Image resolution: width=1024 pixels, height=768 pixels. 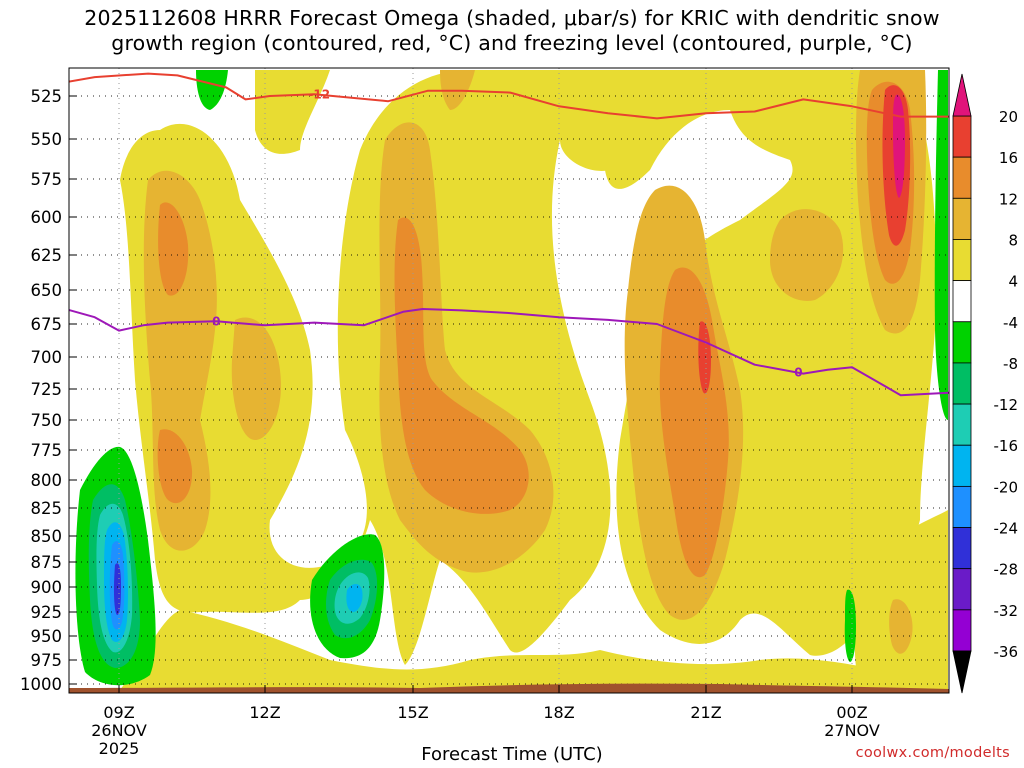 I want to click on colorbar-label-0: 20, so click(x=1008, y=117).